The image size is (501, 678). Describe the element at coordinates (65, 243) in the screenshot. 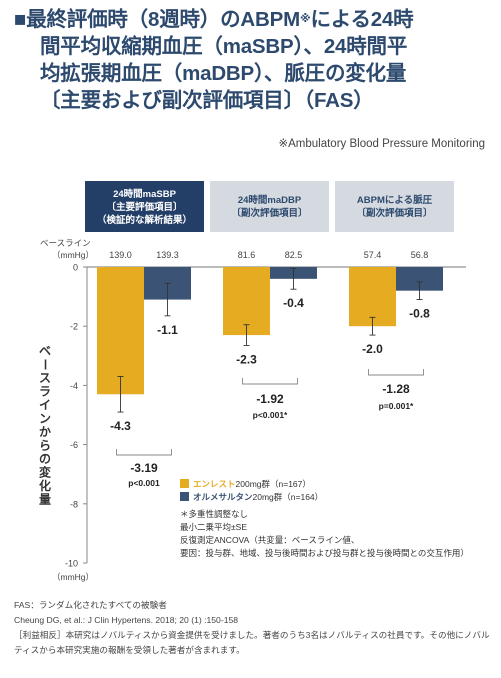

I see `baseline-label: ベースライン` at that location.